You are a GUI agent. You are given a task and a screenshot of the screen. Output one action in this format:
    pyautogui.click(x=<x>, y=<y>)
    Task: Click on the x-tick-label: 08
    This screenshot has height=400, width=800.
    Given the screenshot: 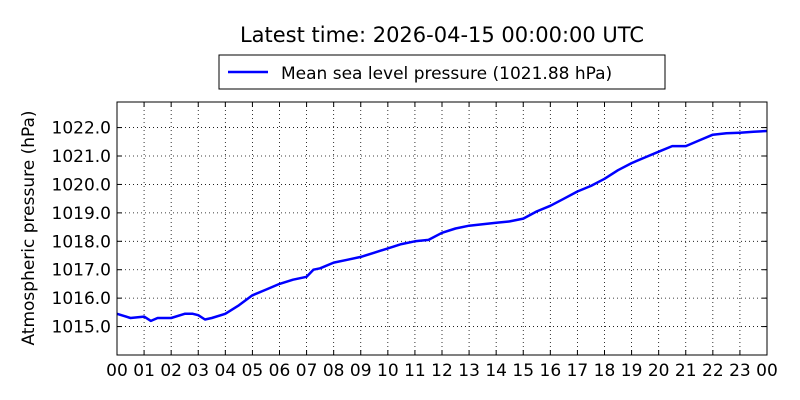 What is the action you would take?
    pyautogui.click(x=334, y=371)
    